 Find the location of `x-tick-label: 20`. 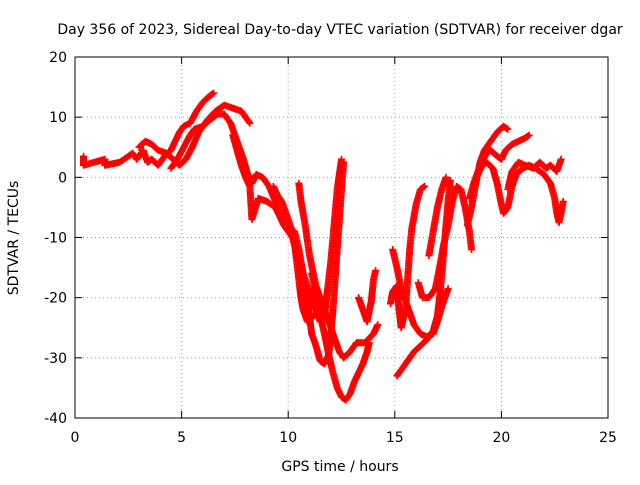

x-tick-label: 20 is located at coordinates (501, 438).